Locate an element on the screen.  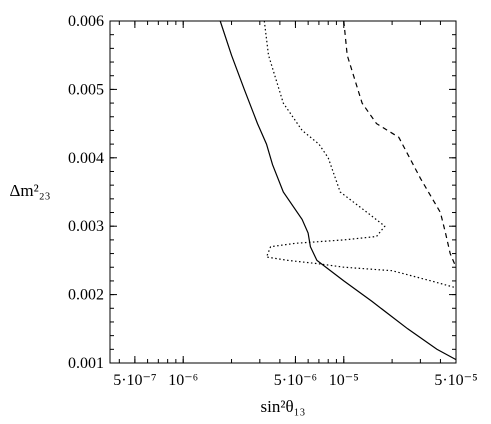
x-tick-label: 5·10⁻⁵ is located at coordinates (455, 380).